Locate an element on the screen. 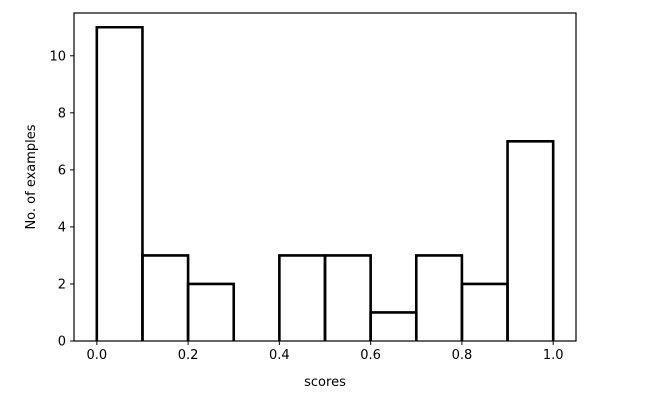  y-tick-label: 0 is located at coordinates (62, 342).